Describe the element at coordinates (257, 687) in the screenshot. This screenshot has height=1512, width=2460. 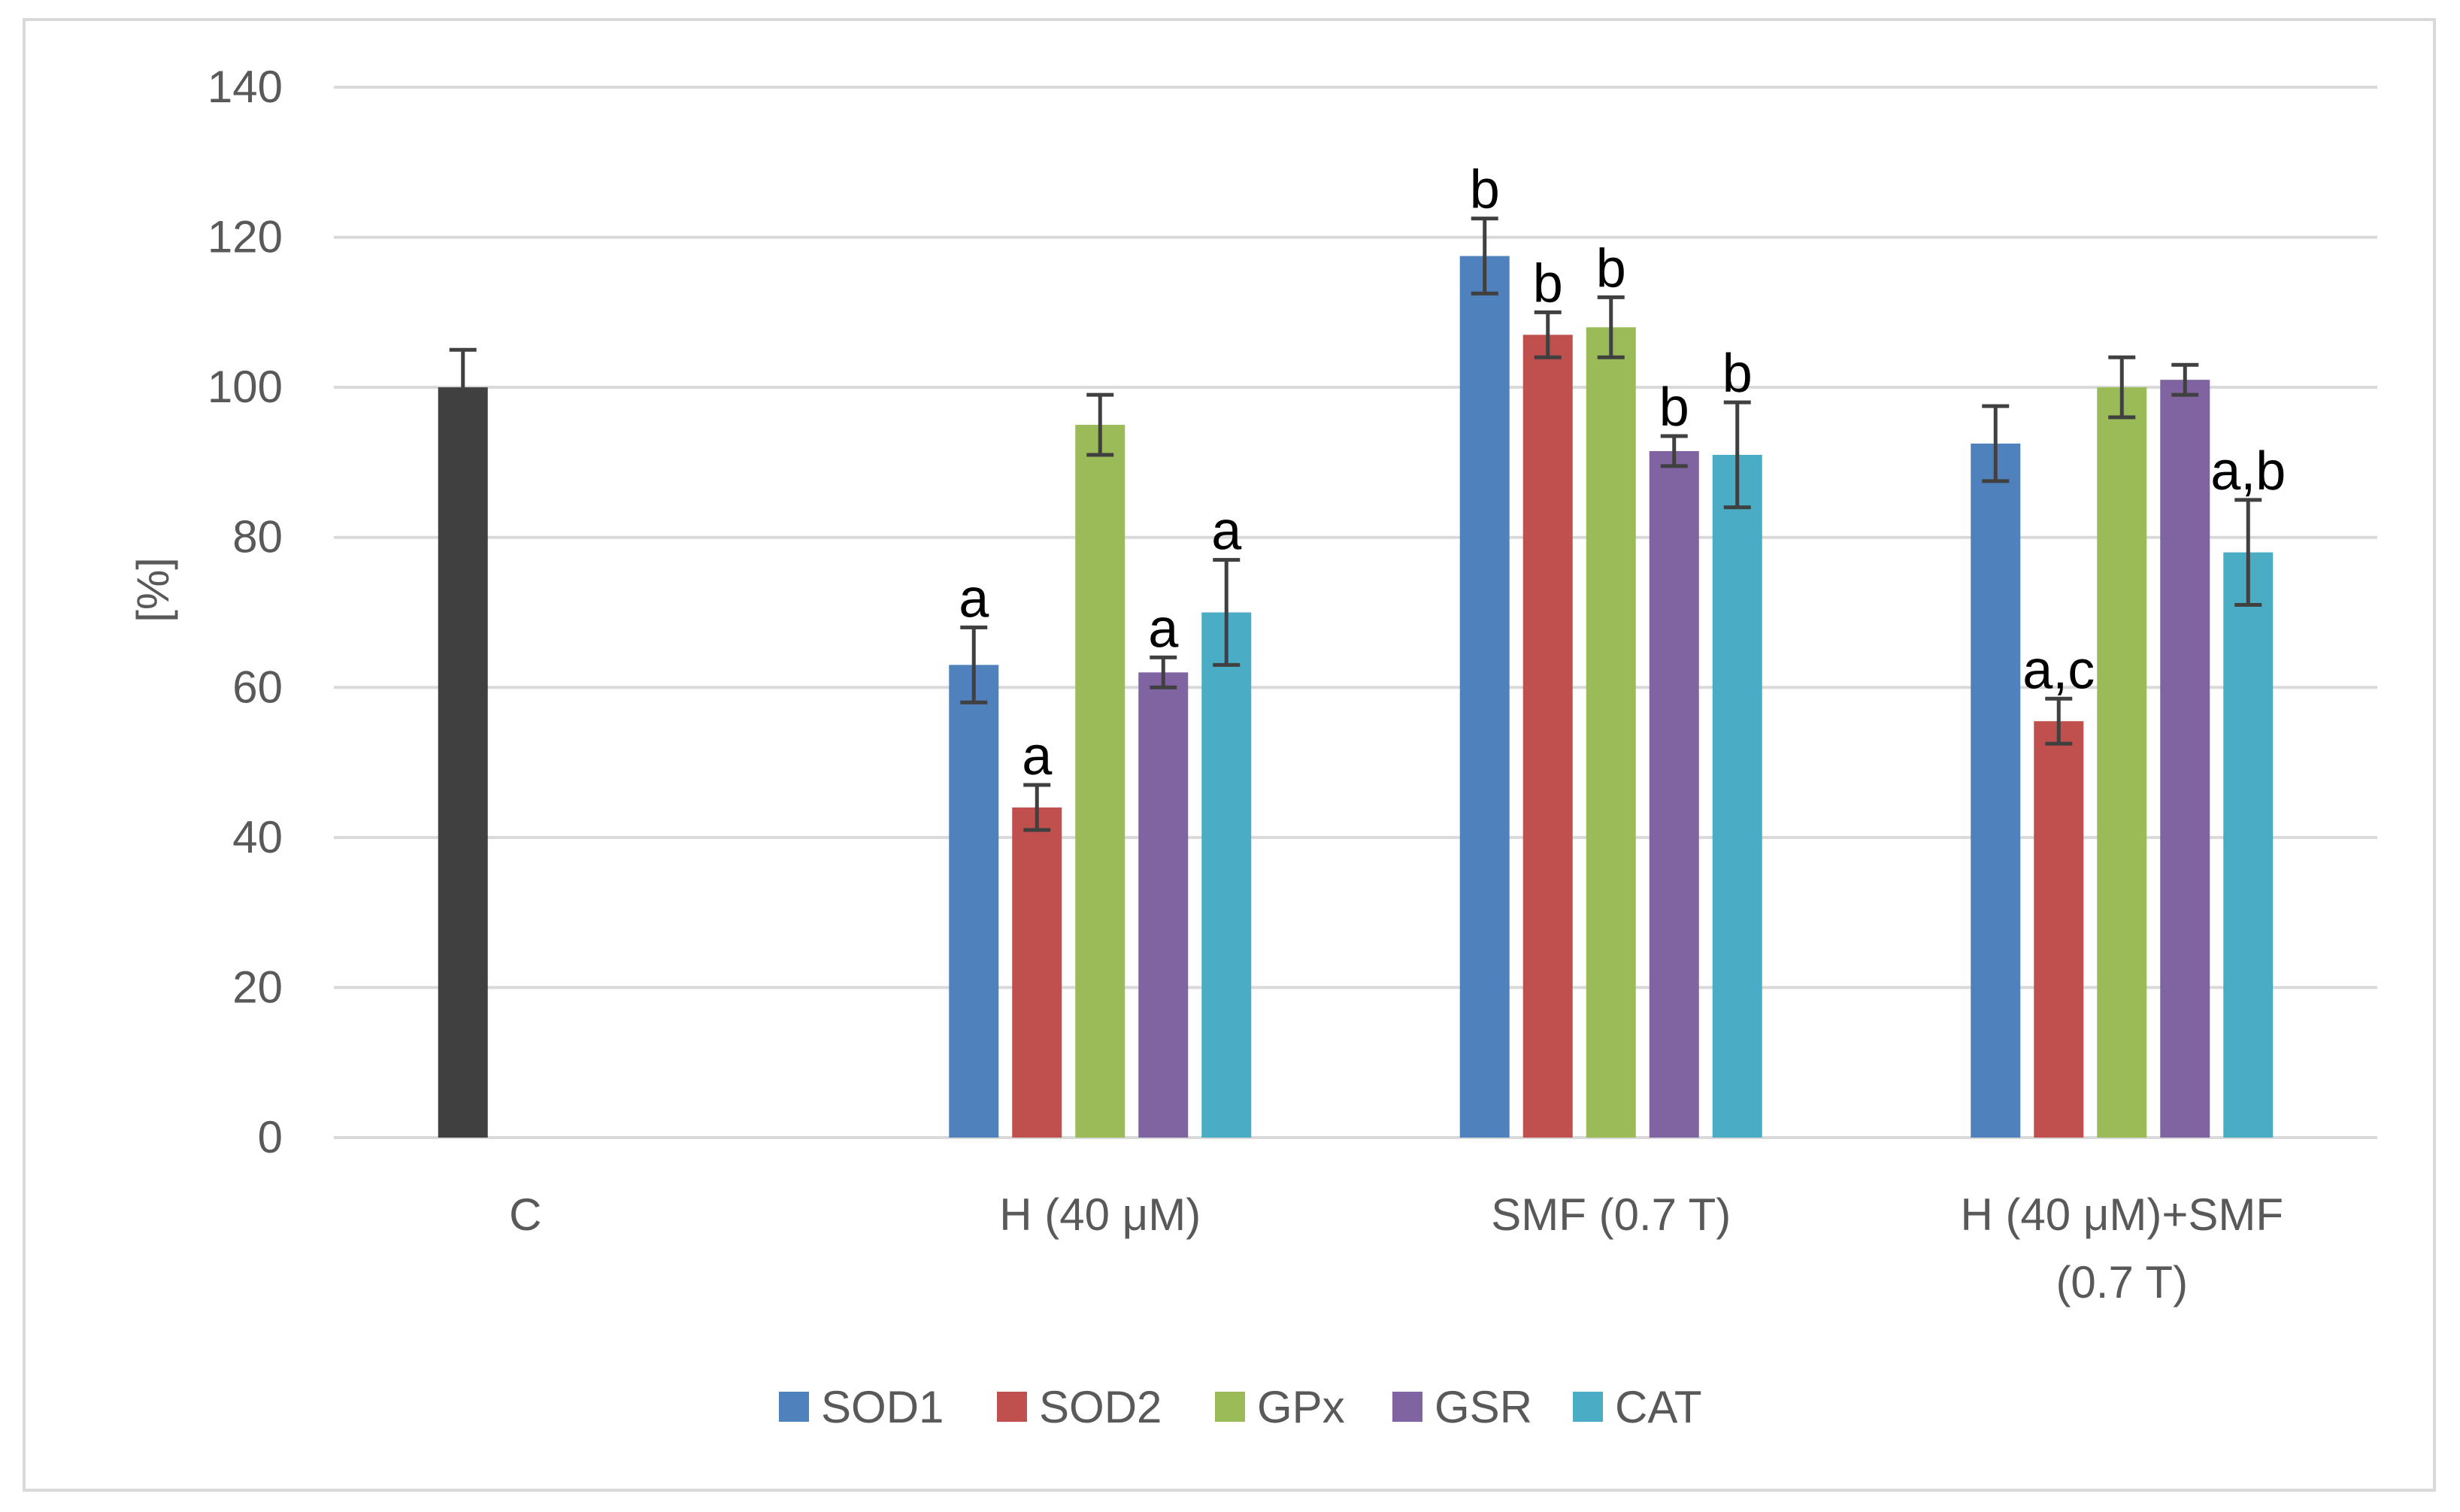
I see `y-tick-label: 60` at that location.